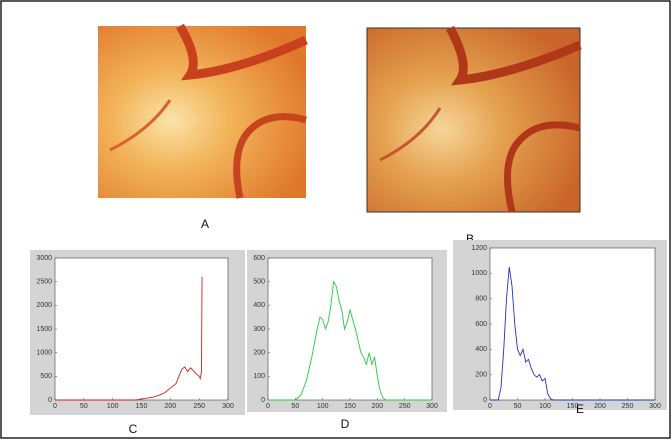 The height and width of the screenshot is (444, 671). Describe the element at coordinates (479, 248) in the screenshot. I see `y-tick-label: 1200` at that location.